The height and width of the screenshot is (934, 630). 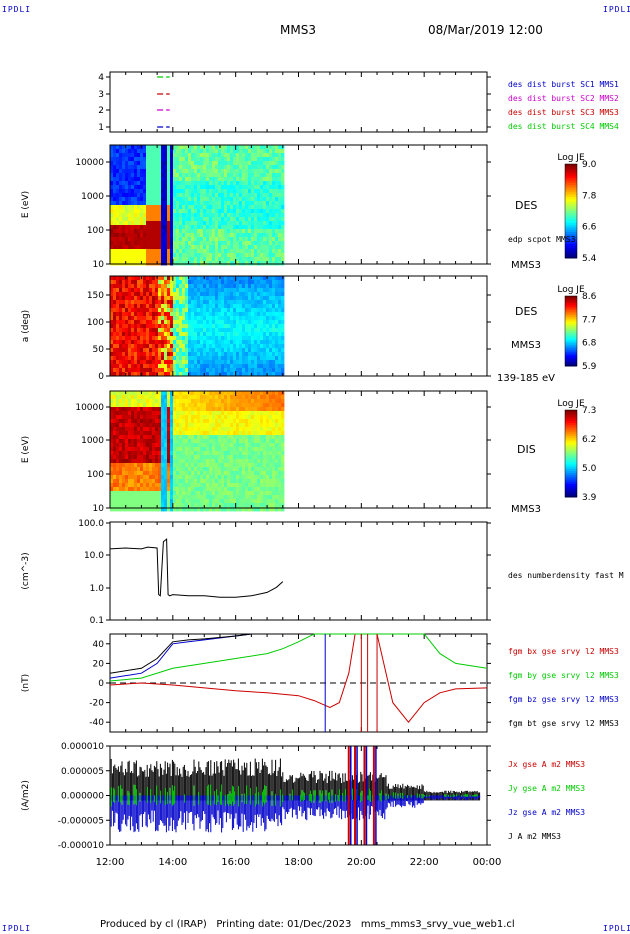 What do you see at coordinates (571, 236) in the screenshot?
I see `des-energy-panel-colorbar-cell` at bounding box center [571, 236].